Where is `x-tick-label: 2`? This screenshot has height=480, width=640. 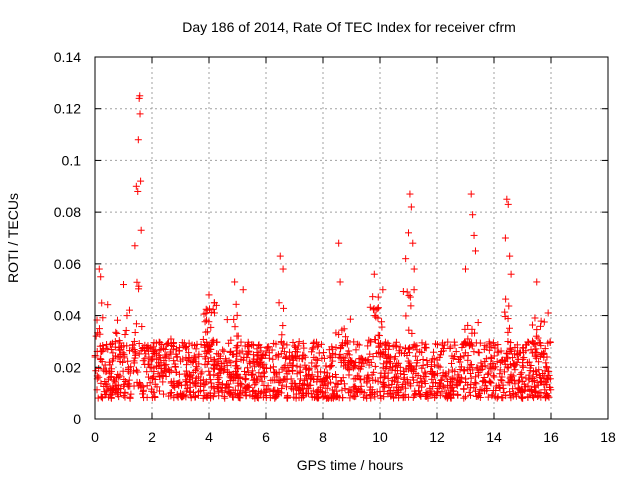
x-tick-label: 2 is located at coordinates (152, 437).